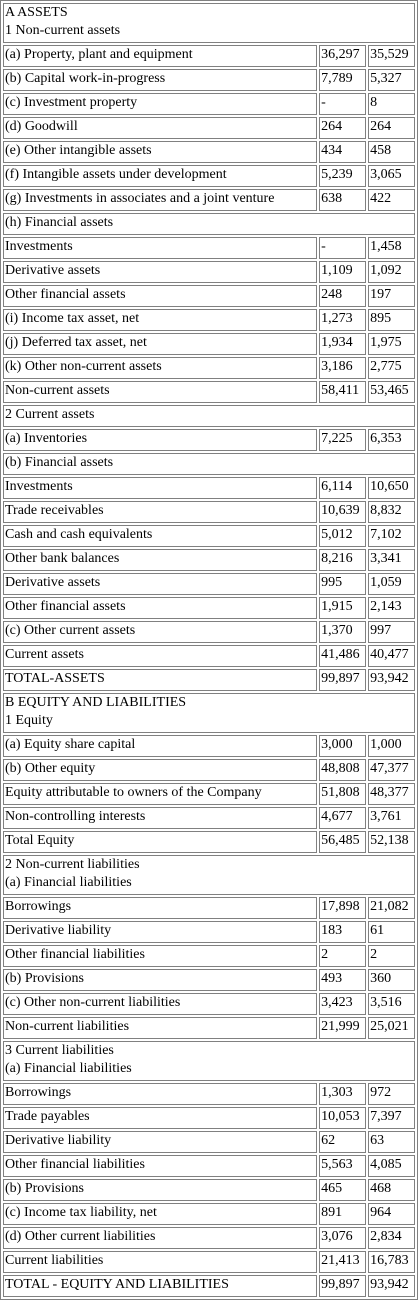 The height and width of the screenshot is (1300, 418). I want to click on section-header: A ASSETS 1 Non-current assets, so click(209, 23).